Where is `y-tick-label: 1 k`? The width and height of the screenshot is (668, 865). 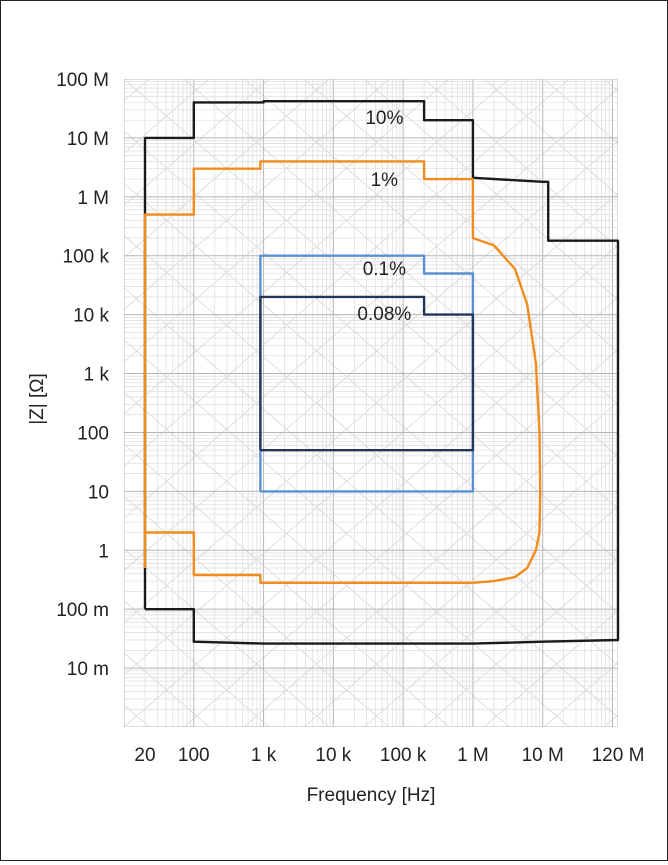 y-tick-label: 1 k is located at coordinates (97, 375).